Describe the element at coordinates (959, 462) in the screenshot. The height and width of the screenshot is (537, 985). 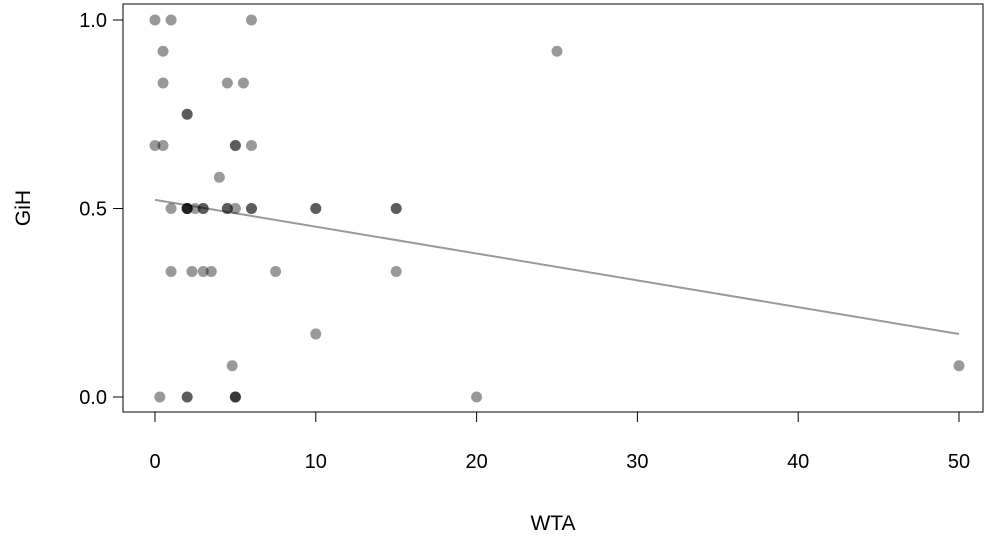
I see `x-tick-label: 50` at that location.